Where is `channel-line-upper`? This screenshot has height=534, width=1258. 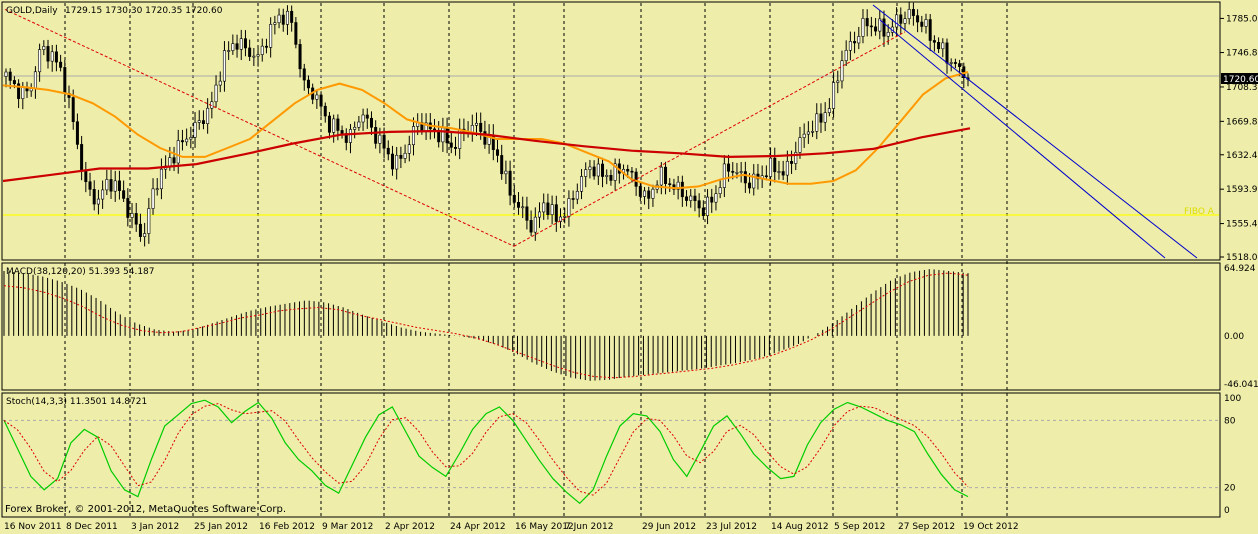 channel-line-upper is located at coordinates (1035, 131).